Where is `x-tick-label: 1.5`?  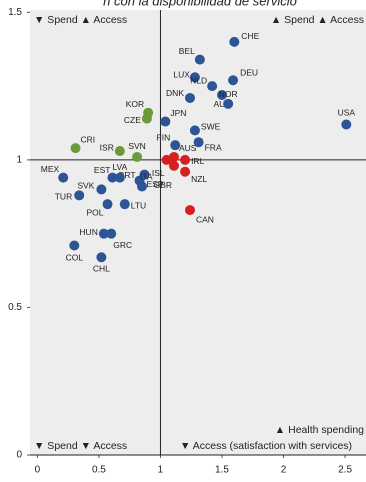 x-tick-label: 1.5 is located at coordinates (222, 470).